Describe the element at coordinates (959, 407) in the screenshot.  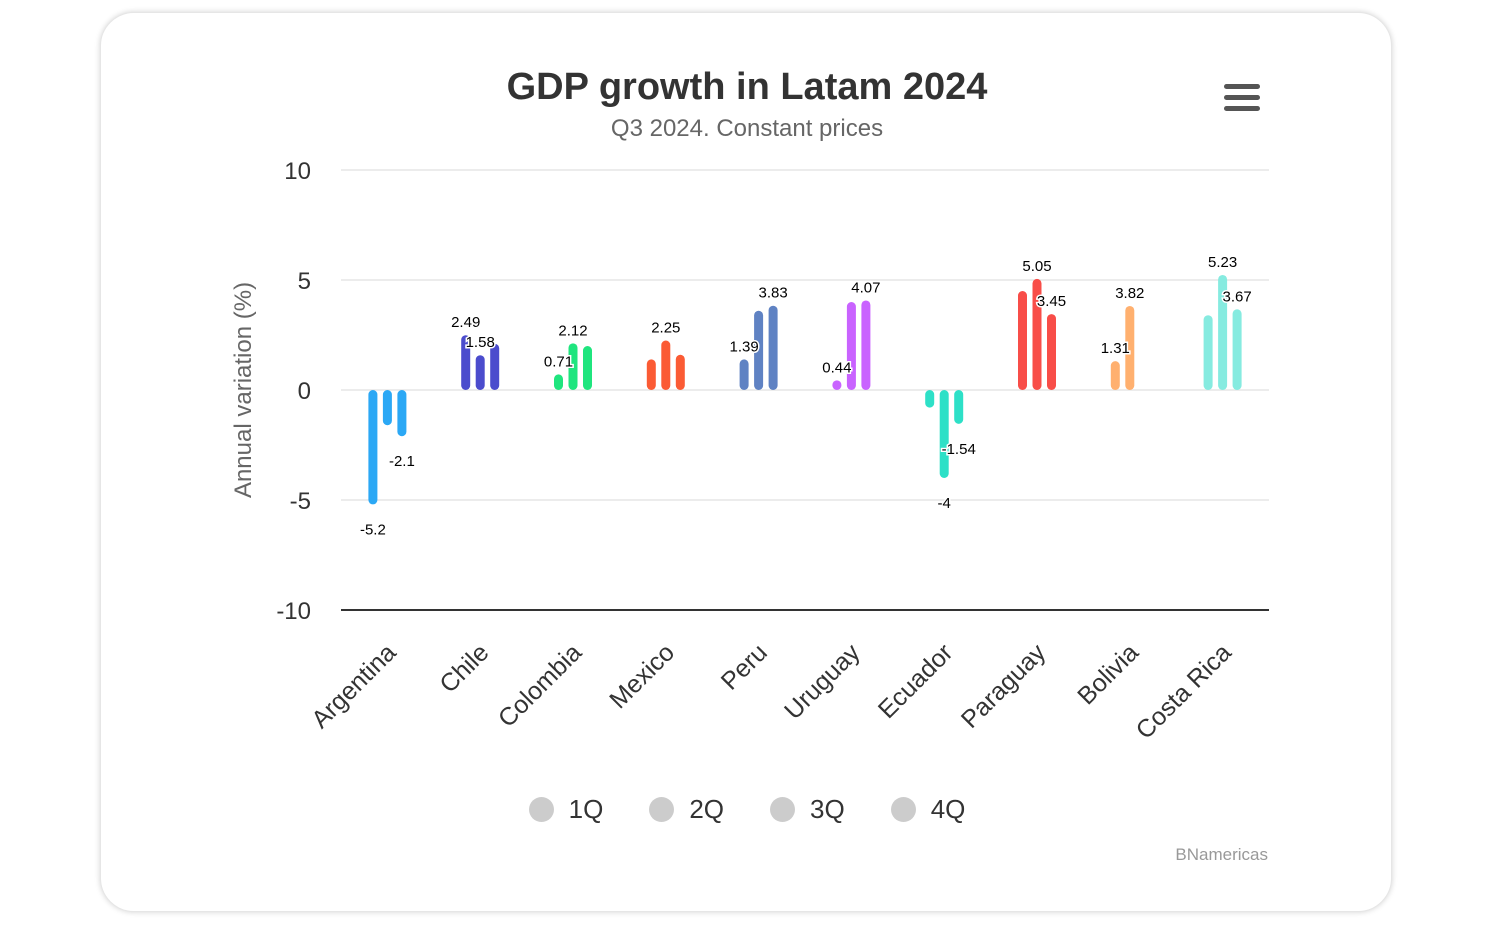
I see `bar-ecuador-3q` at that location.